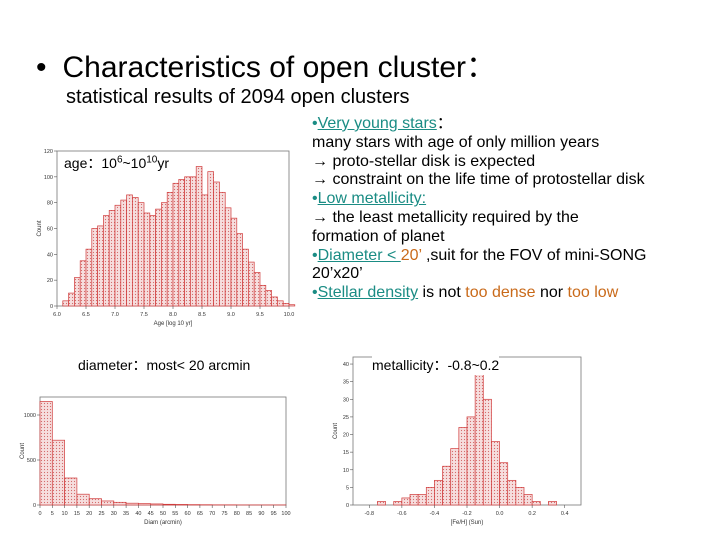  Describe the element at coordinates (237, 514) in the screenshot. I see `x-tick-label: 80` at that location.